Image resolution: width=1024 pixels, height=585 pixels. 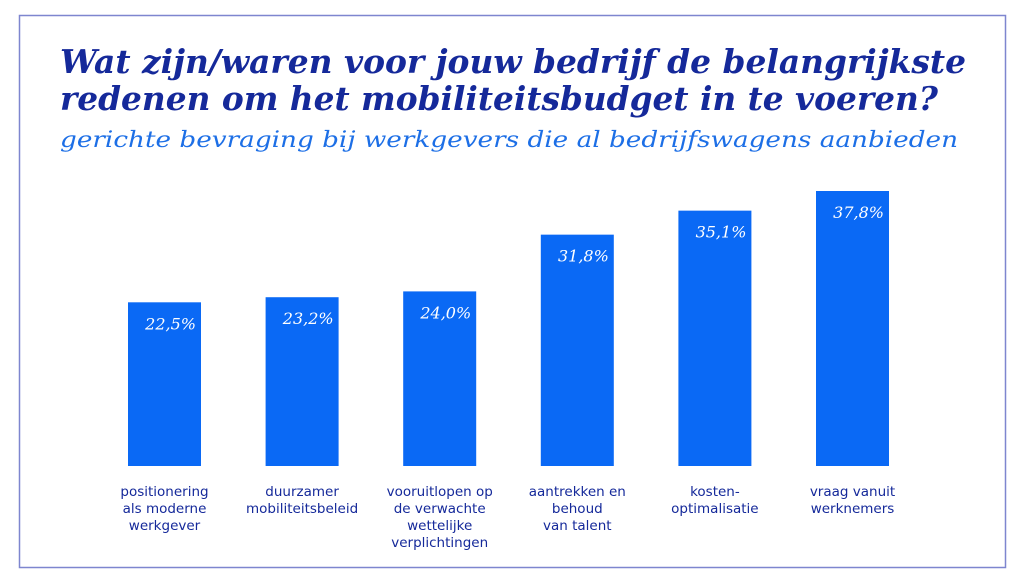 I want to click on category-label: behoud, so click(x=577, y=509).